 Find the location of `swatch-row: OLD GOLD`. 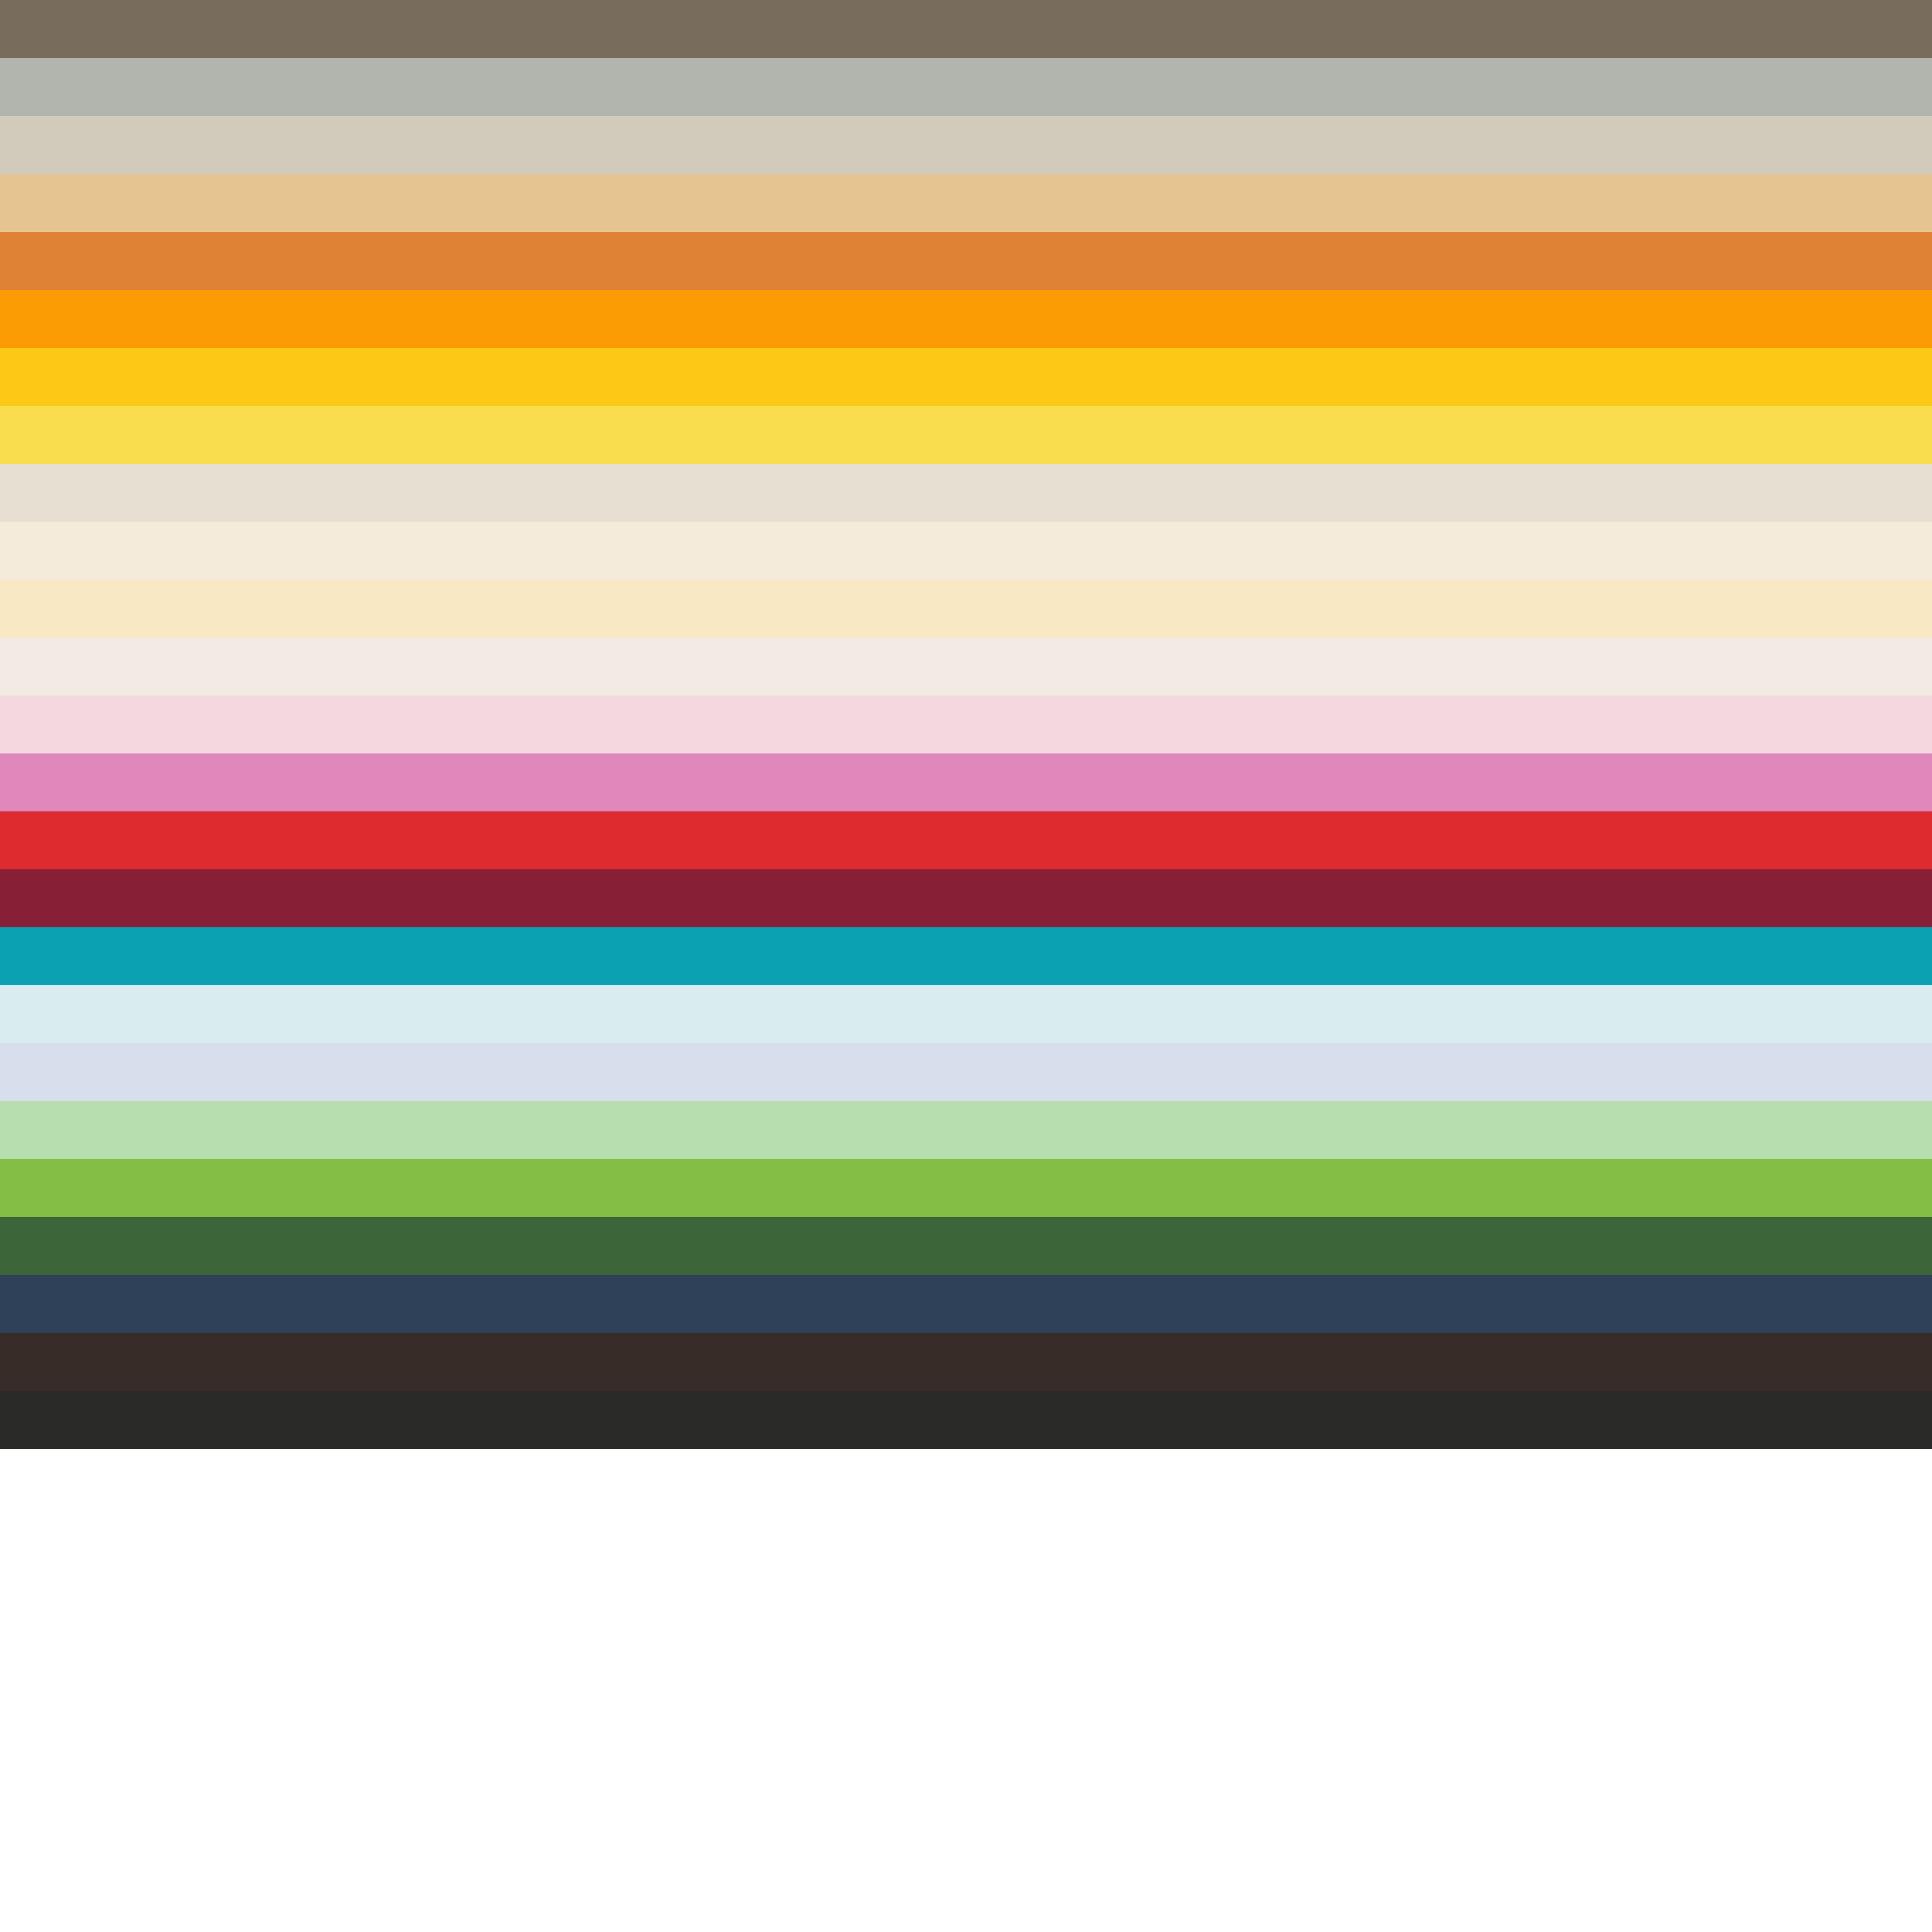

swatch-row: OLD GOLD is located at coordinates (966, 319).